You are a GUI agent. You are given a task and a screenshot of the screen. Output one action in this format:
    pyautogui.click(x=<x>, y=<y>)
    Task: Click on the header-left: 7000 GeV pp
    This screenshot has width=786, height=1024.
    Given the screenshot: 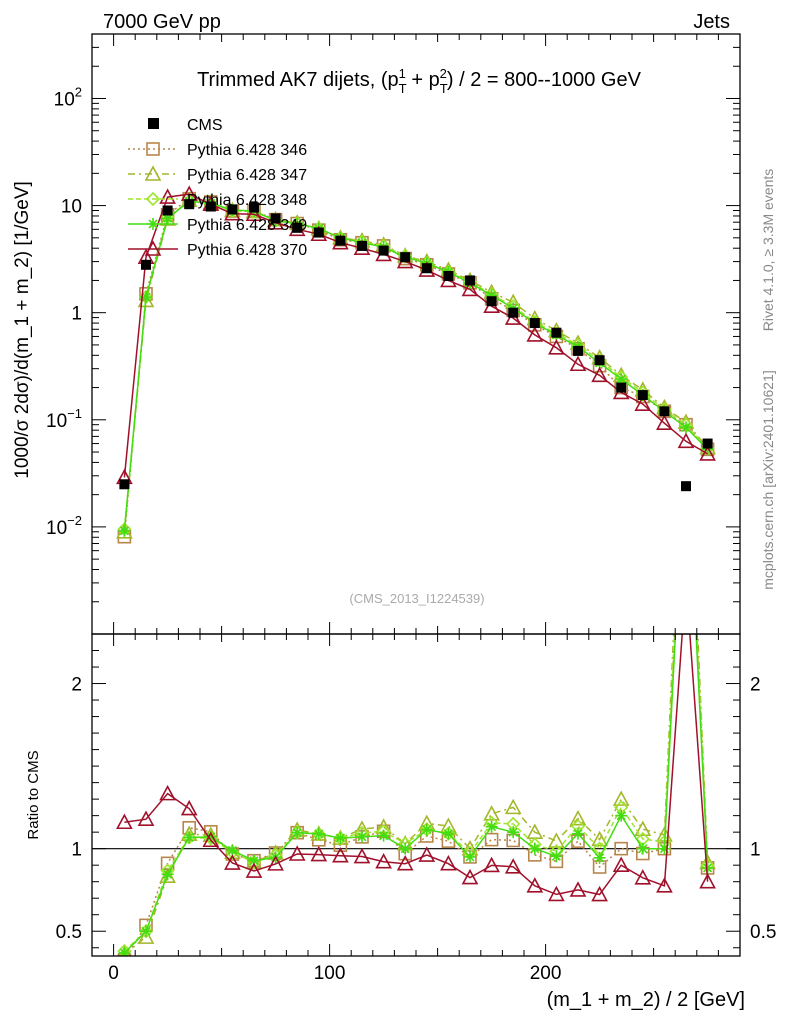 What is the action you would take?
    pyautogui.click(x=162, y=22)
    